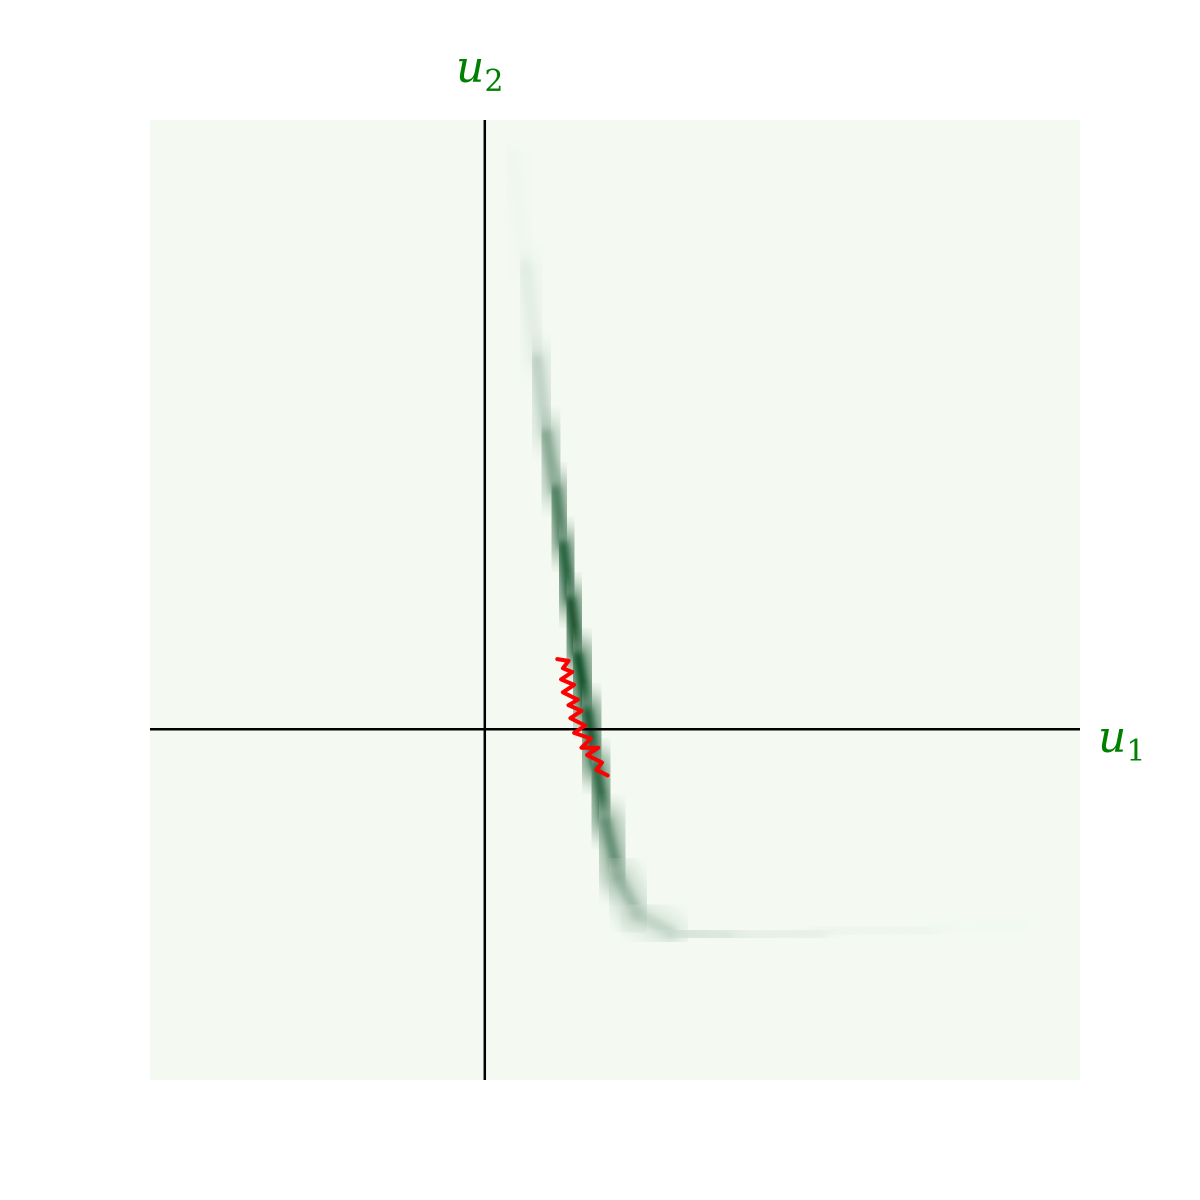 The height and width of the screenshot is (1200, 1200). I want to click on y-axis-label-base: u, so click(470, 67).